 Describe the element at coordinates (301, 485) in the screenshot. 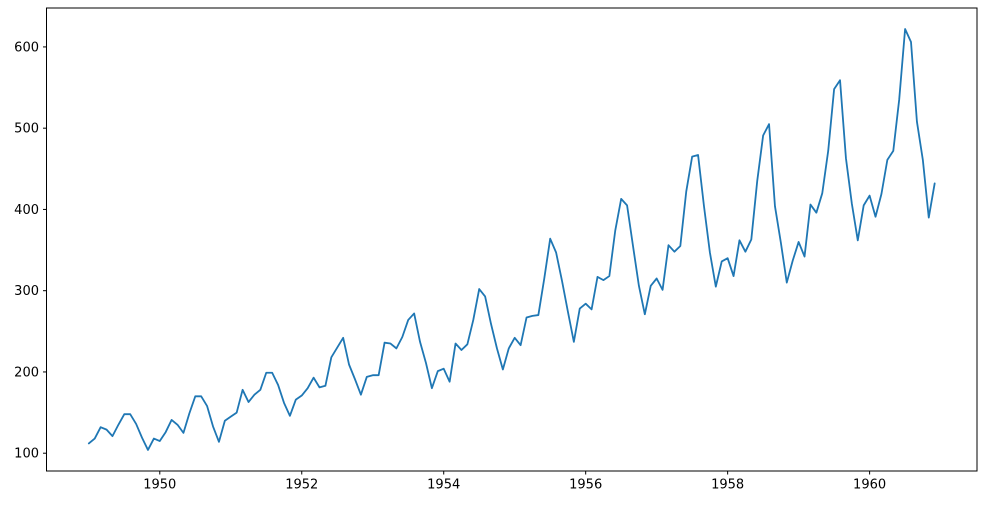

I see `x-tick-label: 1952` at that location.